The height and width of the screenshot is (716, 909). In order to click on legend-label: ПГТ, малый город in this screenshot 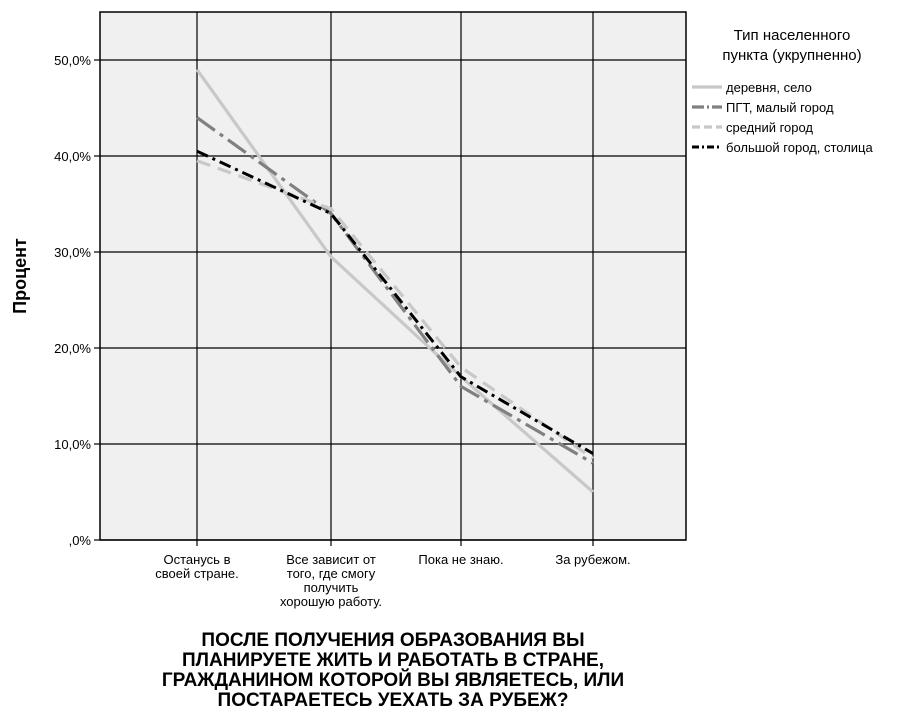, I will do `click(780, 107)`.